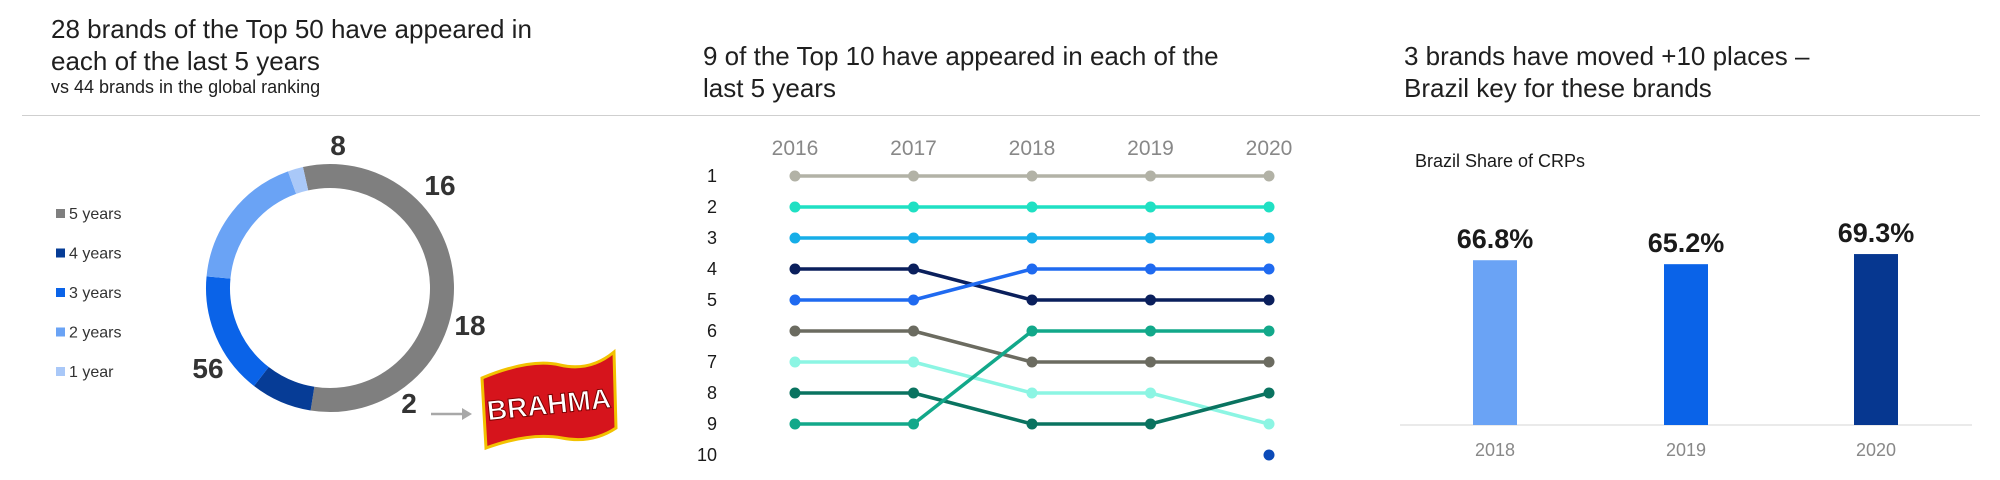 The width and height of the screenshot is (2000, 480). What do you see at coordinates (378, 288) in the screenshot?
I see `donut-slice-5-years` at bounding box center [378, 288].